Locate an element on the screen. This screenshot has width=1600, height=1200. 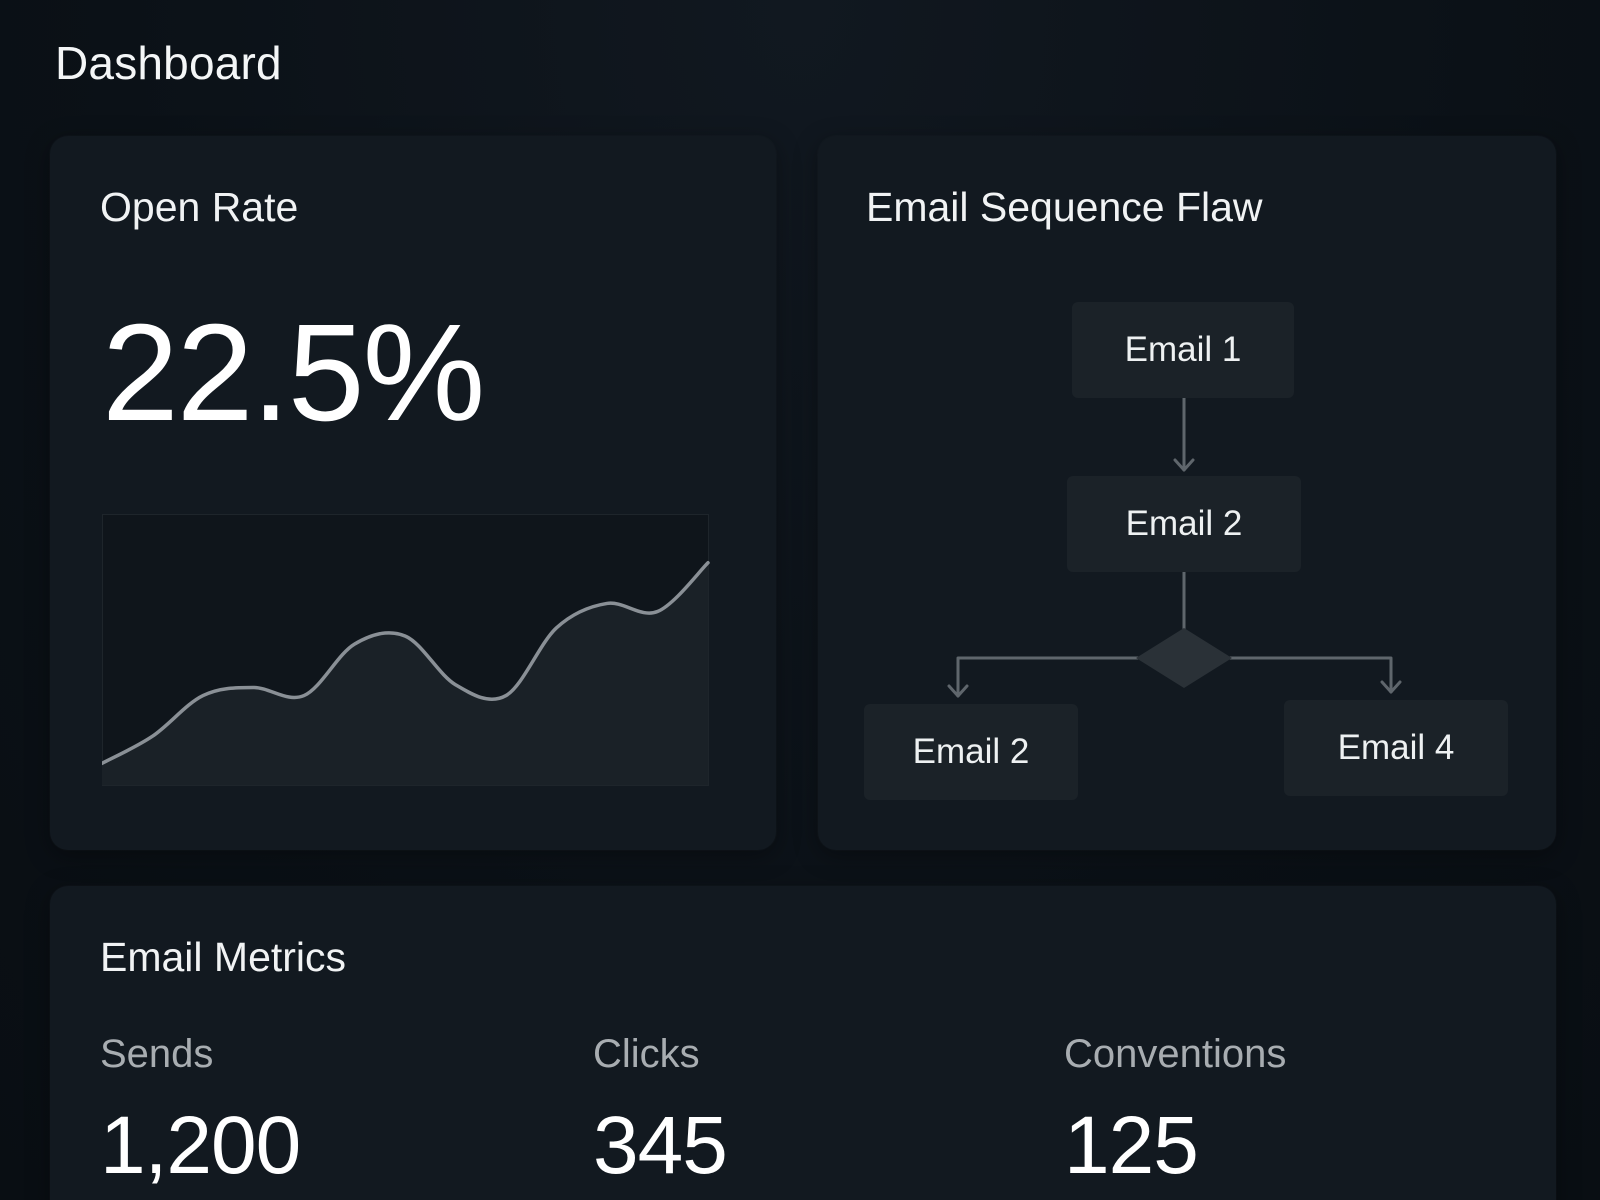
page-title: Dashboard is located at coordinates (168, 63).